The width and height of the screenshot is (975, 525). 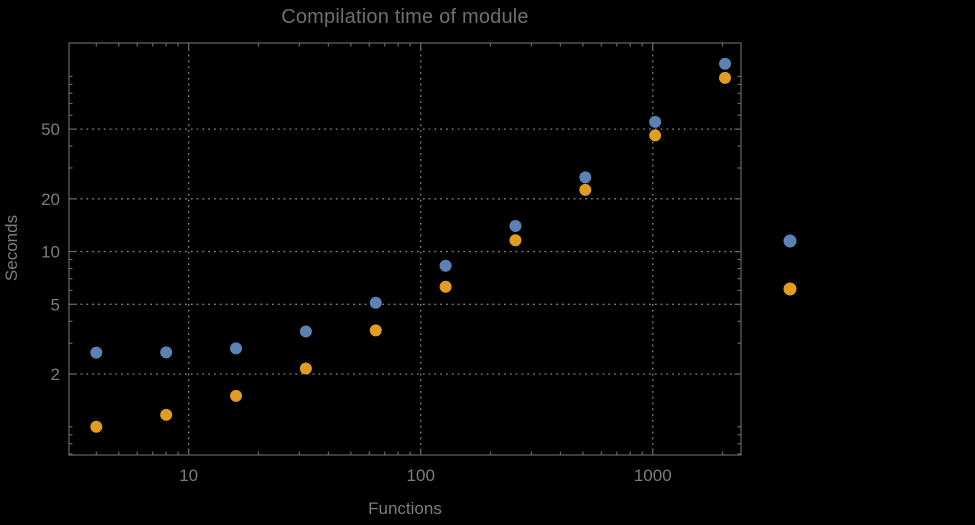 I want to click on data-point-series-2-x128, so click(x=445, y=286).